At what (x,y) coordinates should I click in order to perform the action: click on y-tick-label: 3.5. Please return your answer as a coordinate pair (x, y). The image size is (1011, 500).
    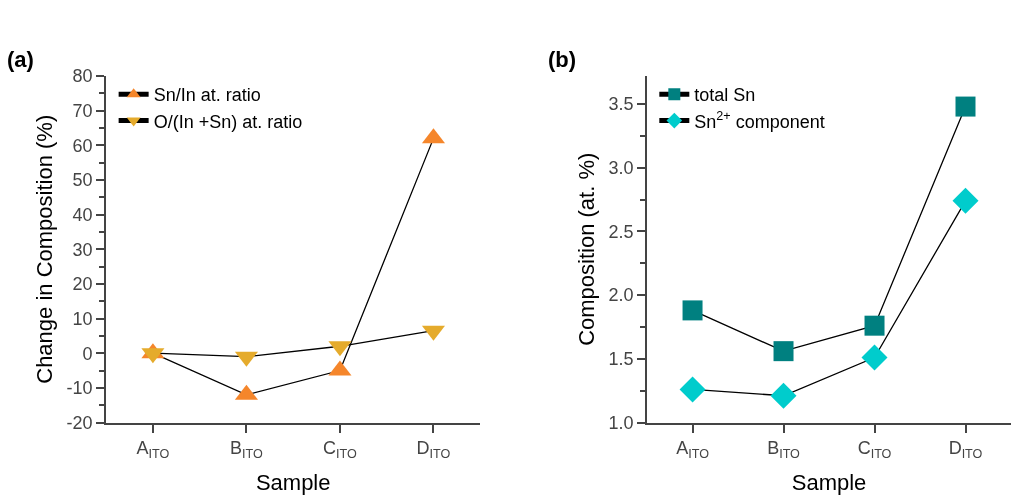
    Looking at the image, I should click on (621, 104).